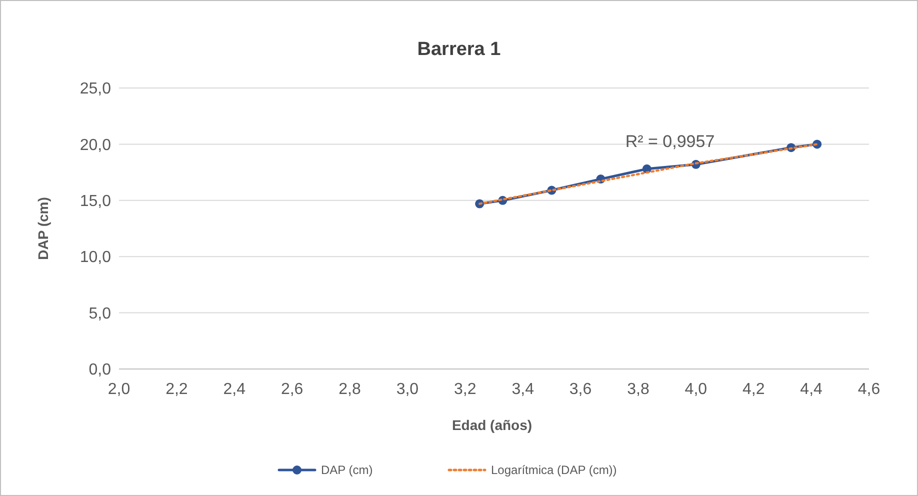  Describe the element at coordinates (349, 389) in the screenshot. I see `x-tick-label: 2,8` at that location.